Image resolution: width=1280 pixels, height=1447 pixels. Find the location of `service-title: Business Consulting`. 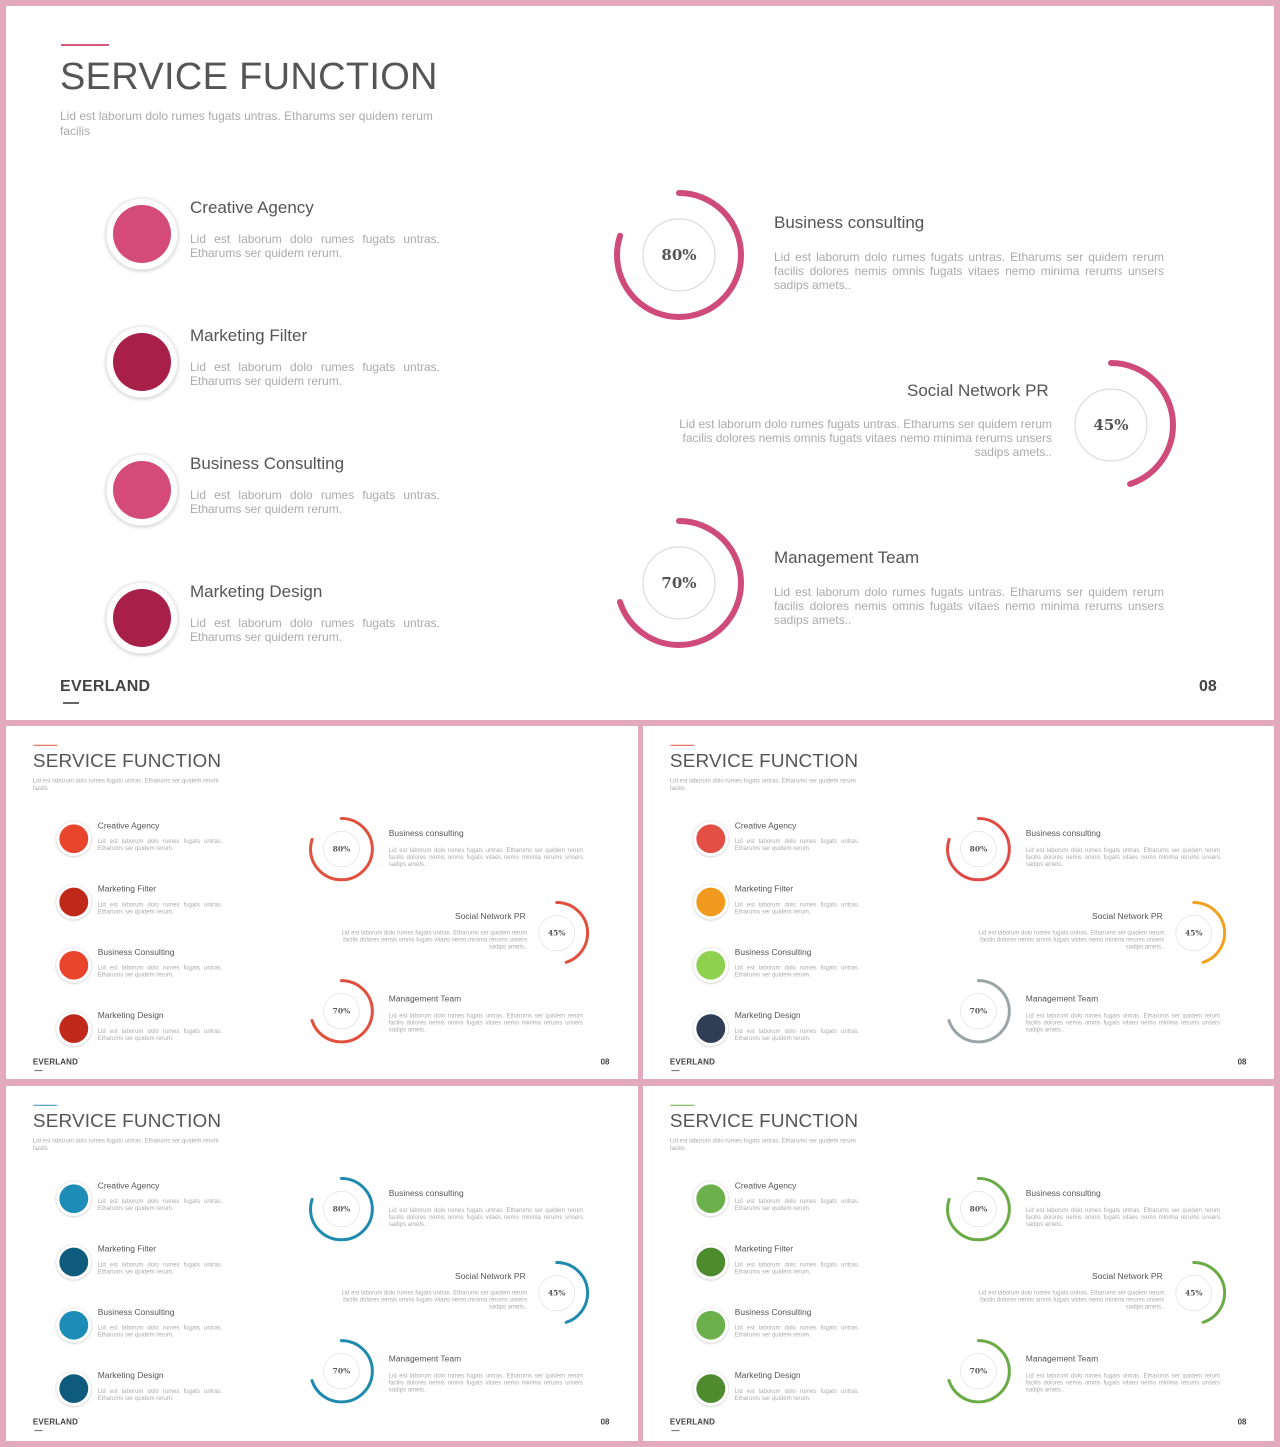

service-title: Business Consulting is located at coordinates (773, 1312).